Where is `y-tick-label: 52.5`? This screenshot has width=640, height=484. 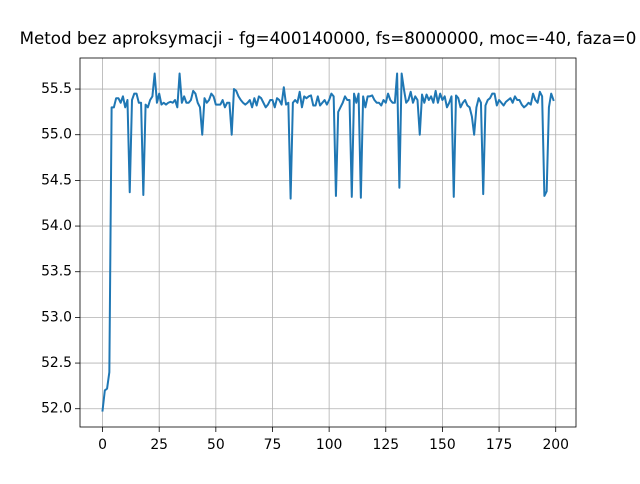 y-tick-label: 52.5 is located at coordinates (56, 363).